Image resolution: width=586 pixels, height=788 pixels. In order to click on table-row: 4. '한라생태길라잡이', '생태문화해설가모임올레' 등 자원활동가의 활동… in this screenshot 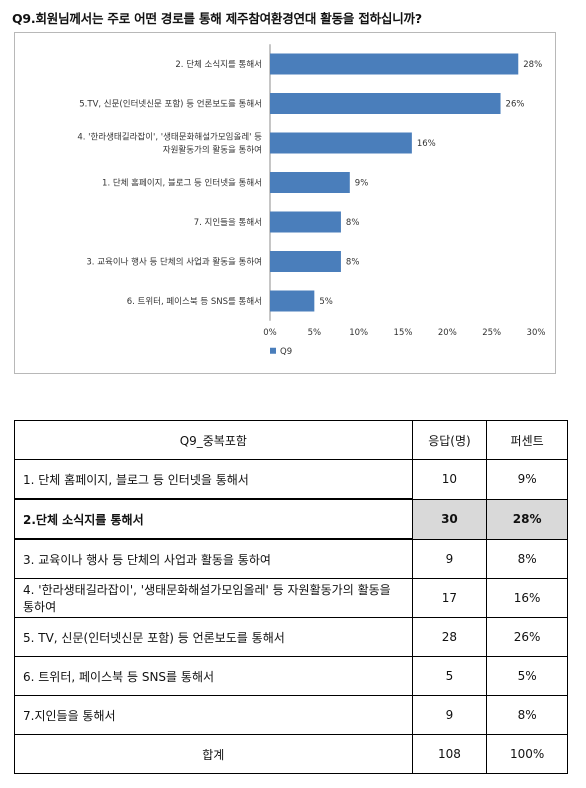, I will do `click(291, 598)`.